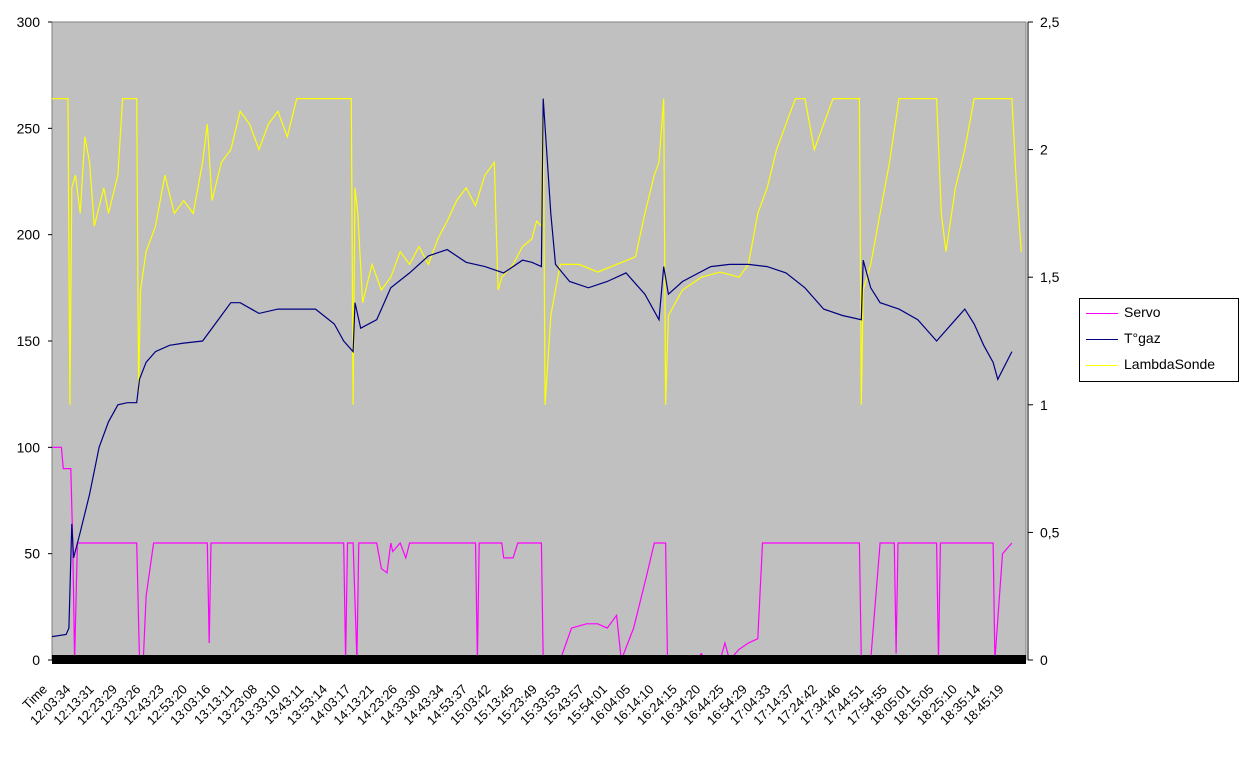  I want to click on right-tick-label: 0, so click(1044, 660).